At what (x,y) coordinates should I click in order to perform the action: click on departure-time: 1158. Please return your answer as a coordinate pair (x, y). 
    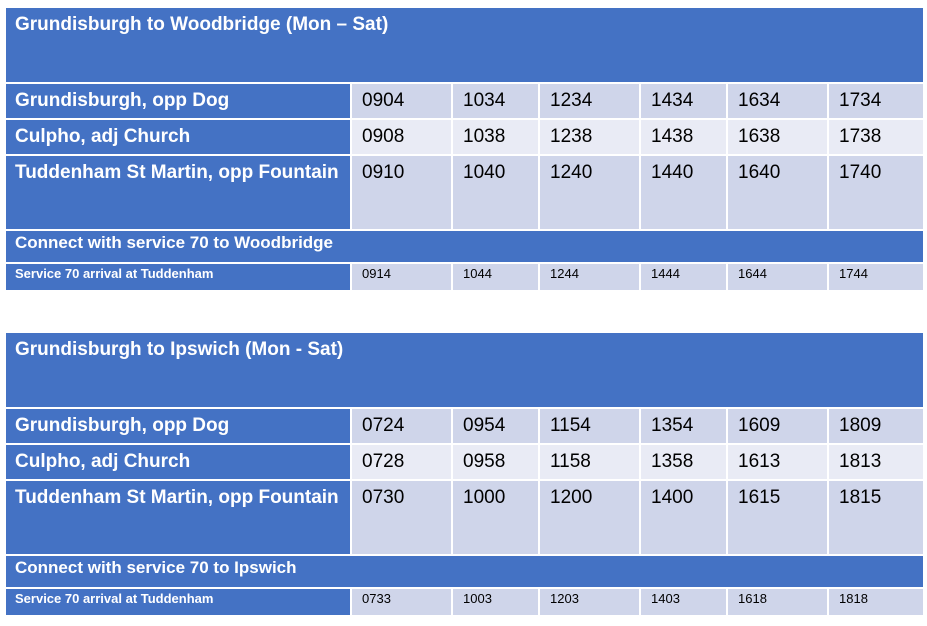
    Looking at the image, I should click on (589, 462).